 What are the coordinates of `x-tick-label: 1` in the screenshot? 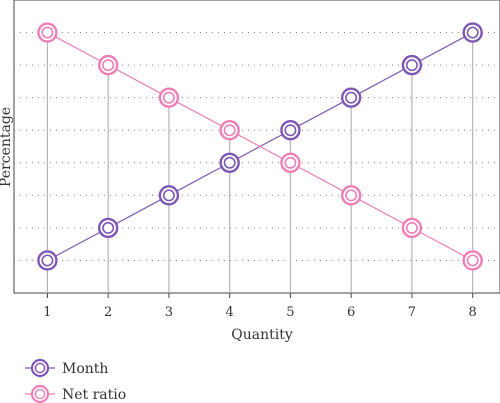 It's located at (47, 312).